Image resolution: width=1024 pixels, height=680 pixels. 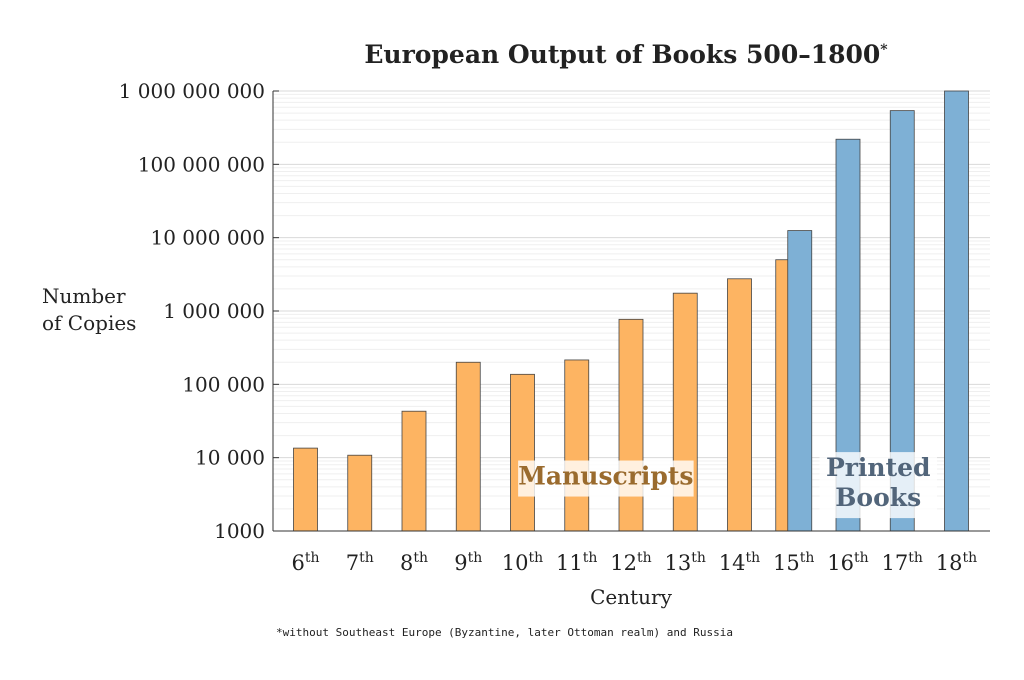 I want to click on annotation-manuscripts-line1: Manuscripts, so click(x=605, y=476).